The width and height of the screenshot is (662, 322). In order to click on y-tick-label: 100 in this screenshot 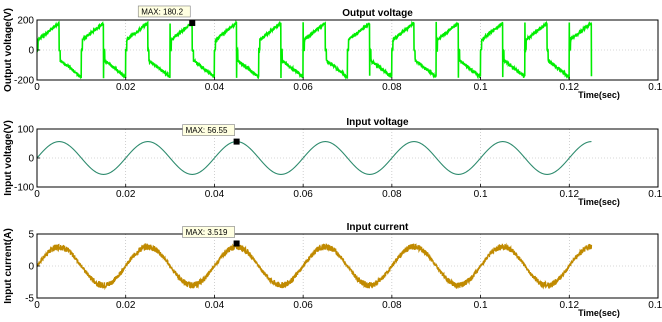, I will do `click(25, 130)`.